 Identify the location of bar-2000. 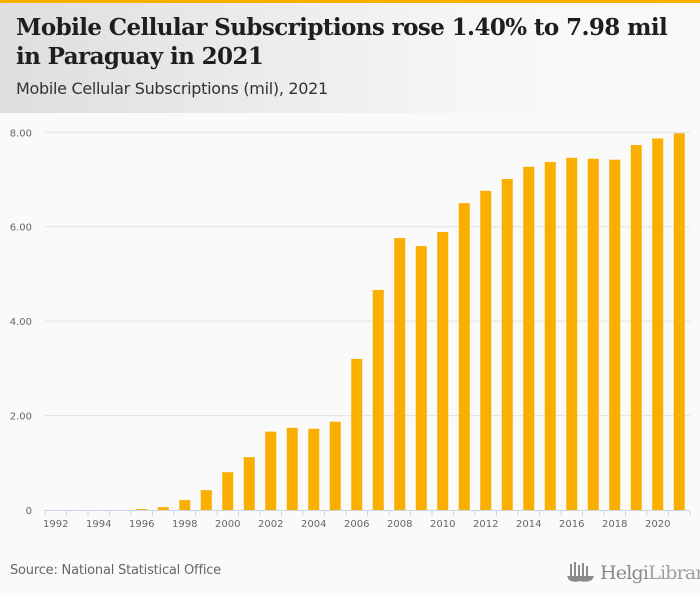
(228, 491).